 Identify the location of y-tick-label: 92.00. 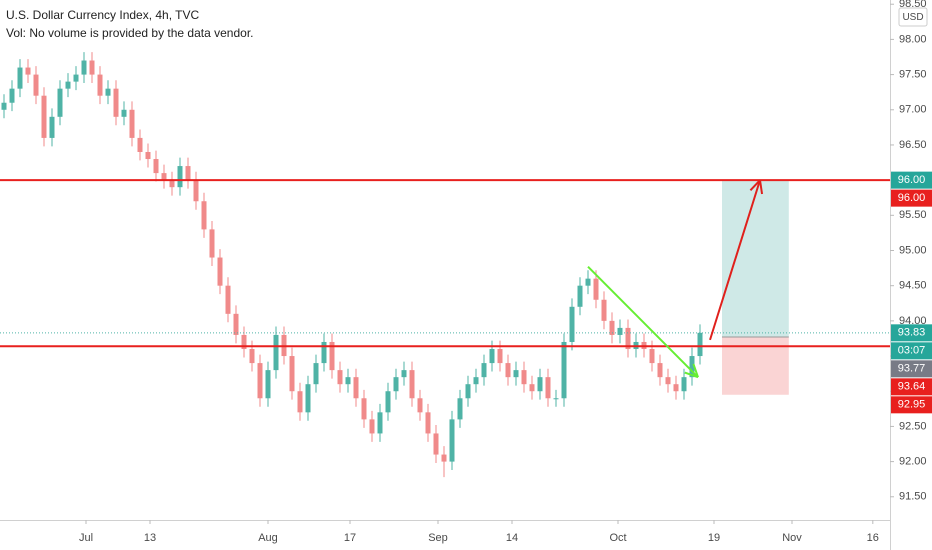
(913, 462).